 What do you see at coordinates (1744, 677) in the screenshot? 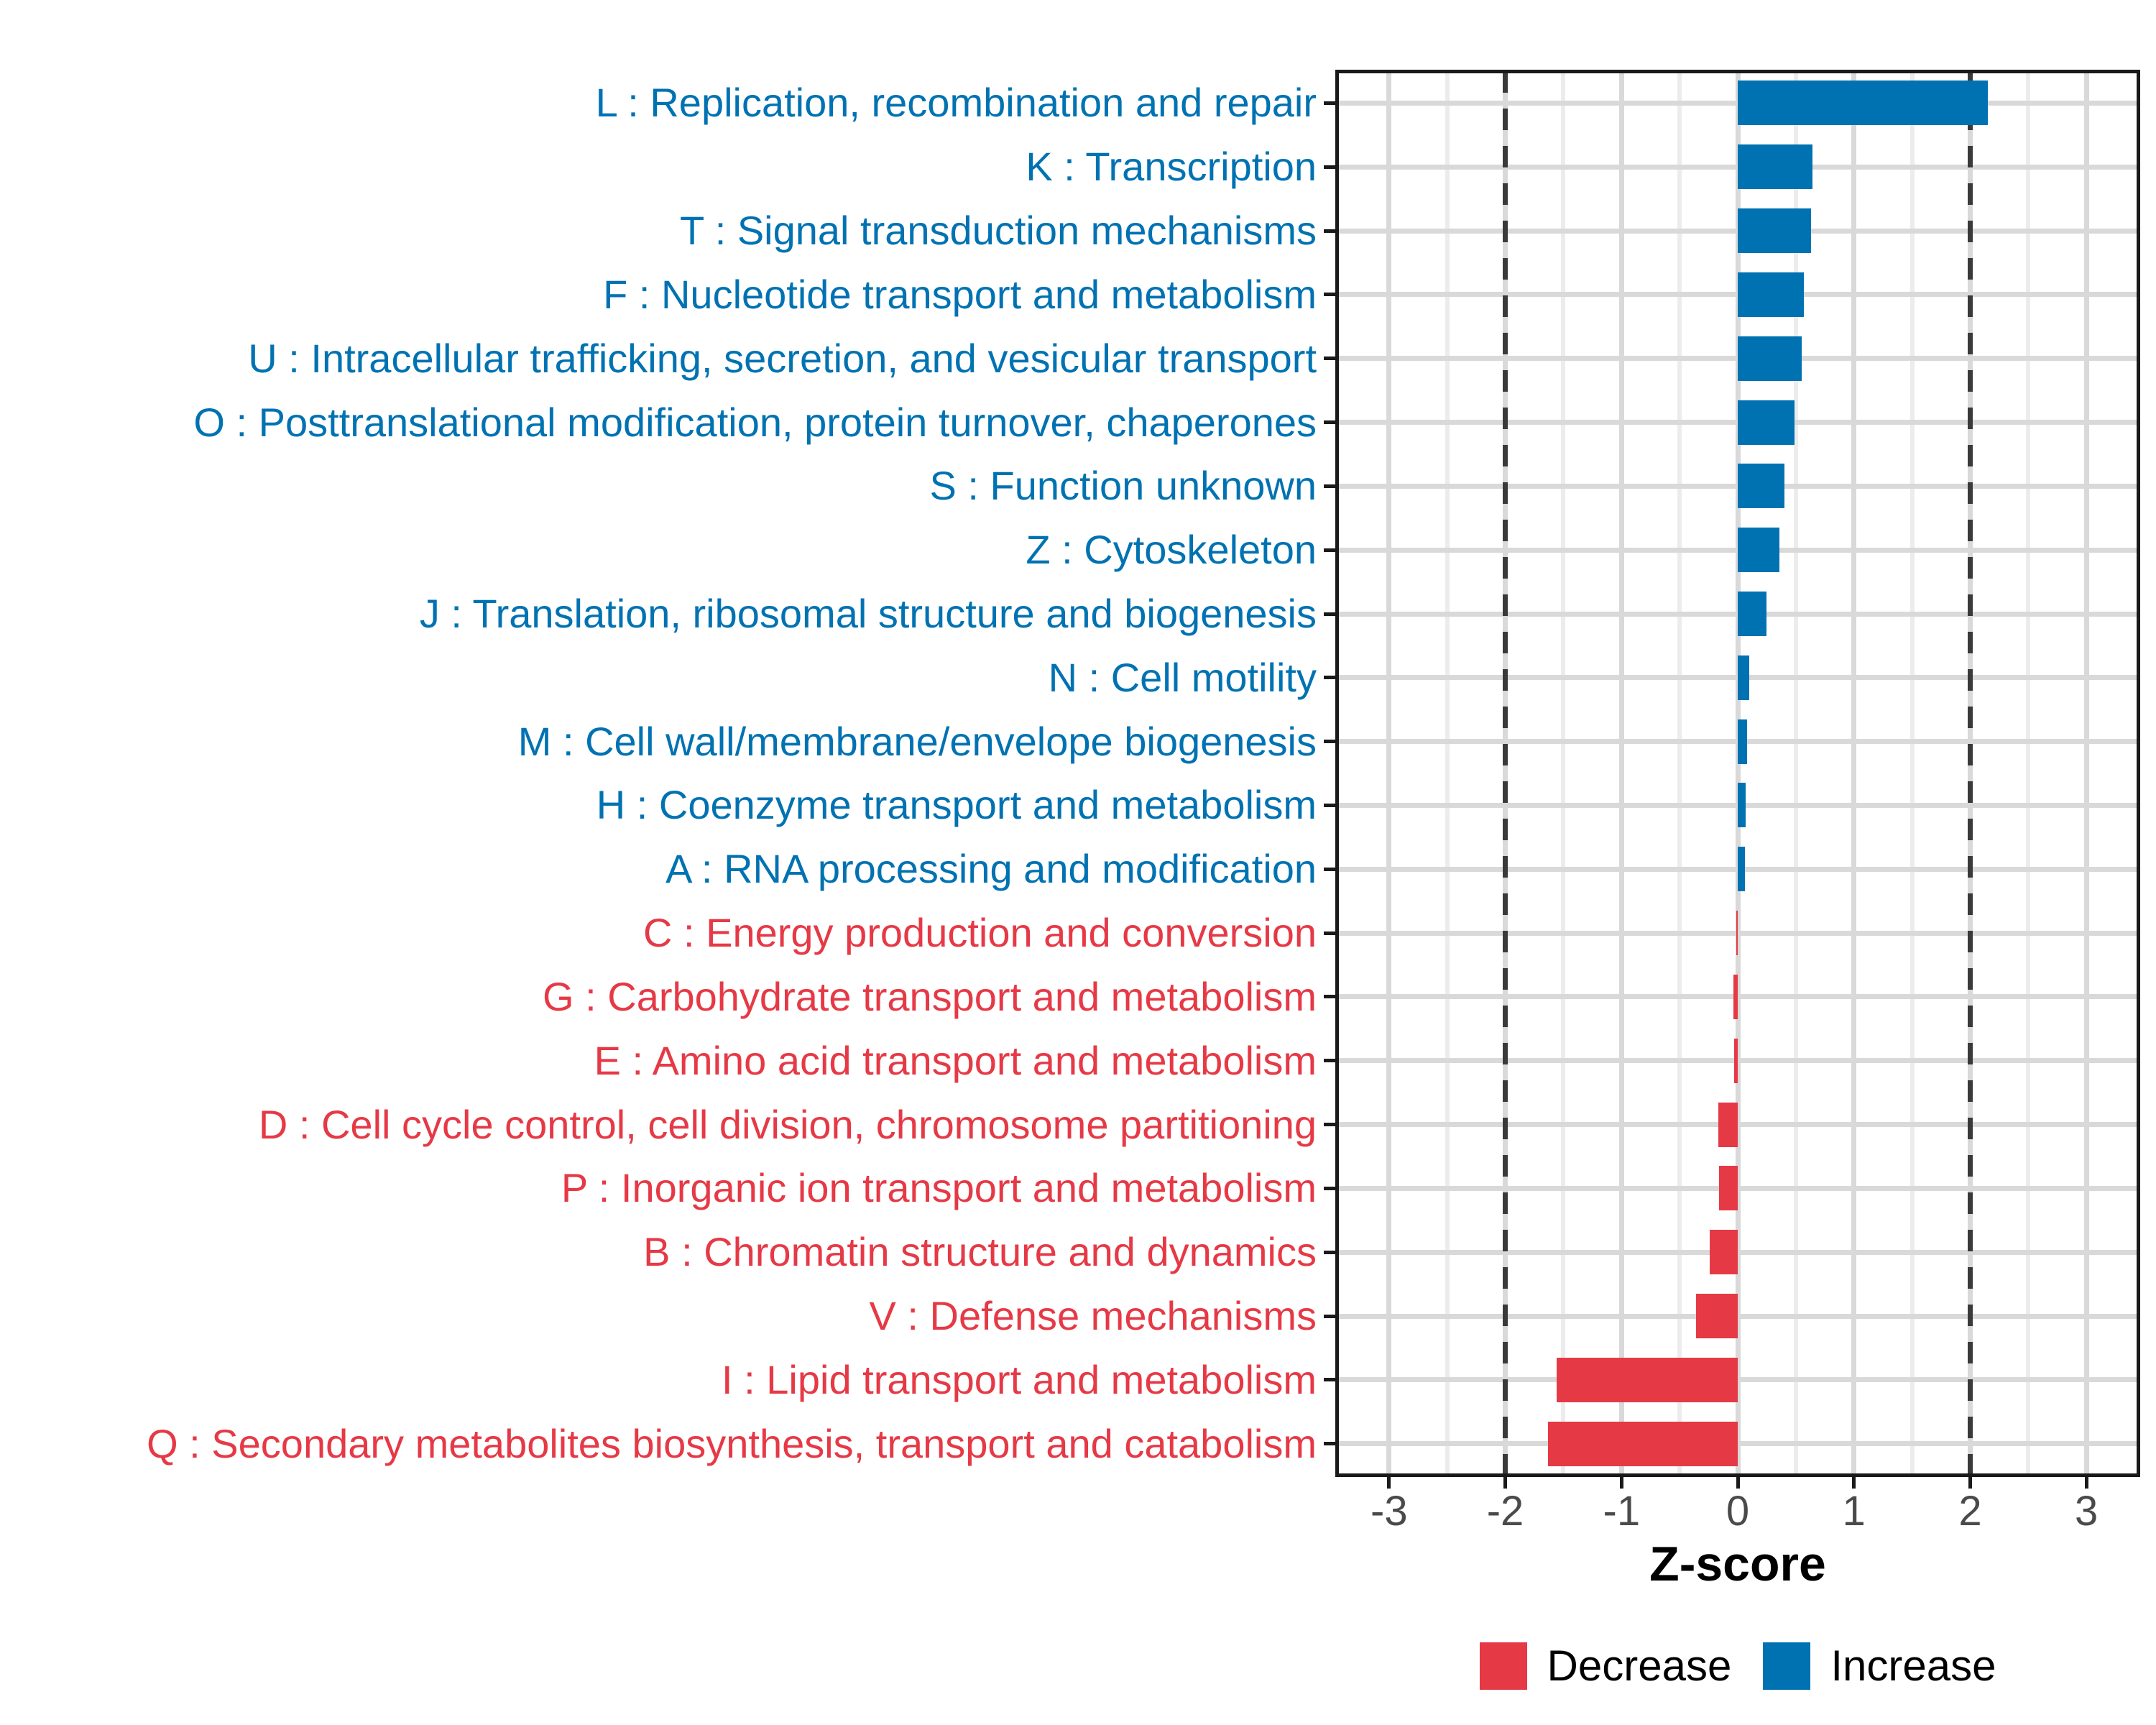
I see `bar-N` at bounding box center [1744, 677].